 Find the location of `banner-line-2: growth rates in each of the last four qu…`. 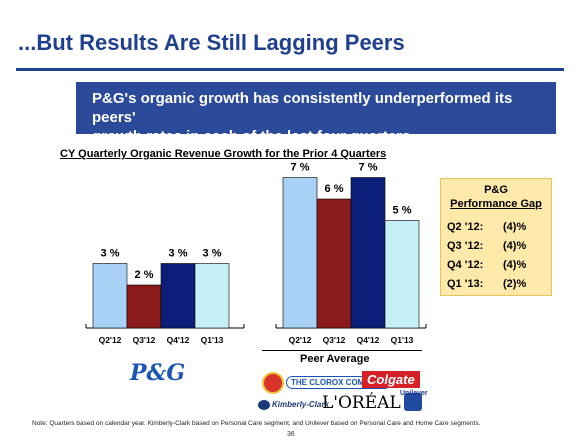

banner-line-2: growth rates in each of the last four qu… is located at coordinates (251, 136).